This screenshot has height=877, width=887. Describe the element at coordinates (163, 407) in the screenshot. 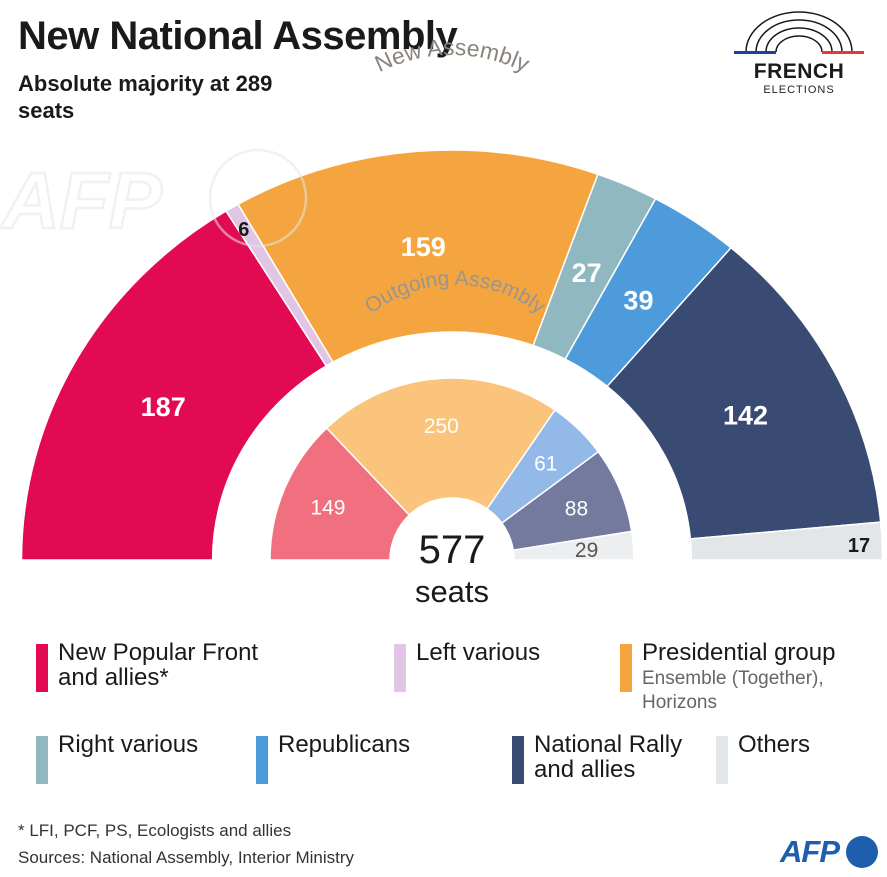

I see `outer-value-label-new-popular-front-and-allies: 187` at that location.